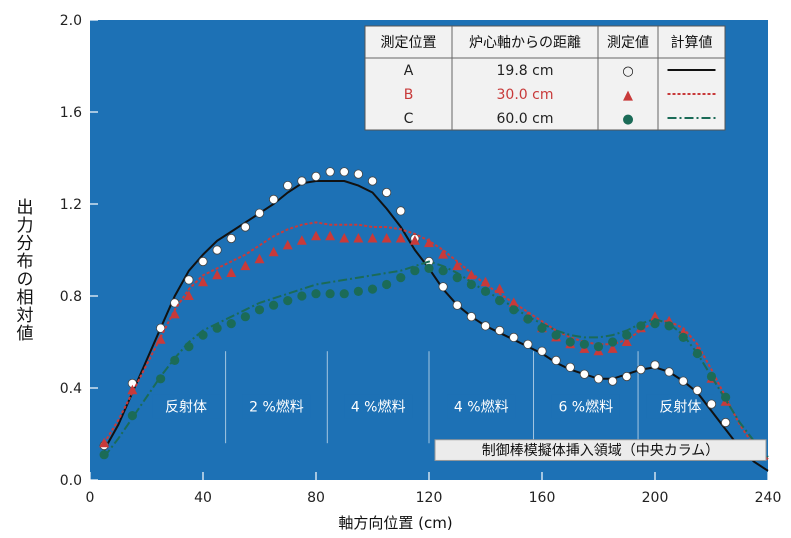 This screenshot has height=538, width=791. I want to click on x-tick-label: 40, so click(203, 498).